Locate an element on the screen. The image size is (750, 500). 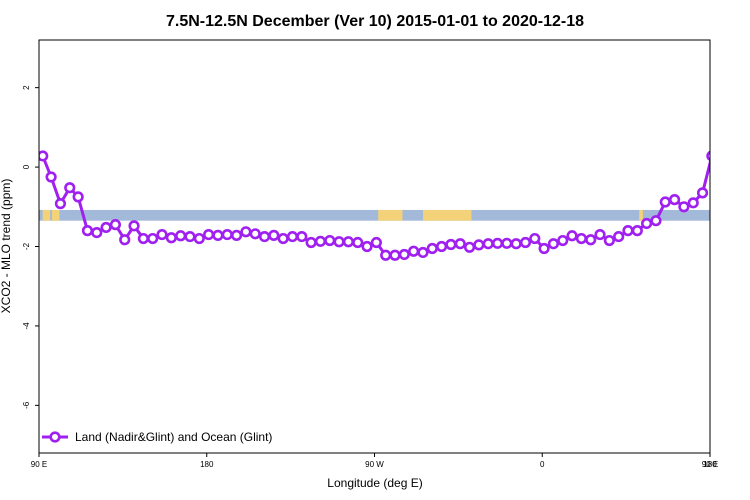
y-tick-label-2: -2 is located at coordinates (26, 246).